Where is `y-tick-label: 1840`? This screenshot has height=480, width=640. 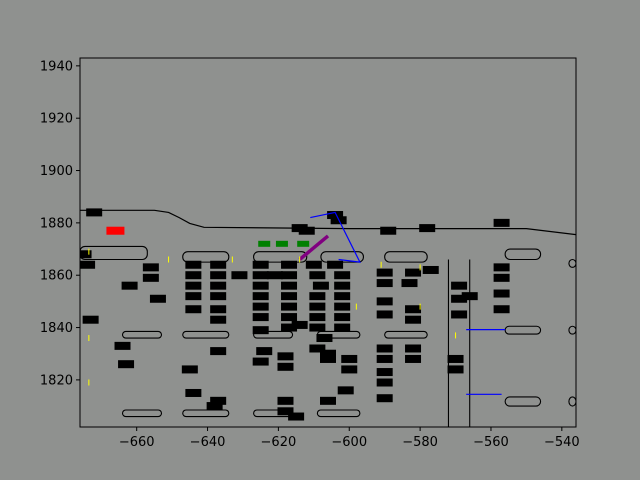
y-tick-label: 1840 is located at coordinates (56, 328).